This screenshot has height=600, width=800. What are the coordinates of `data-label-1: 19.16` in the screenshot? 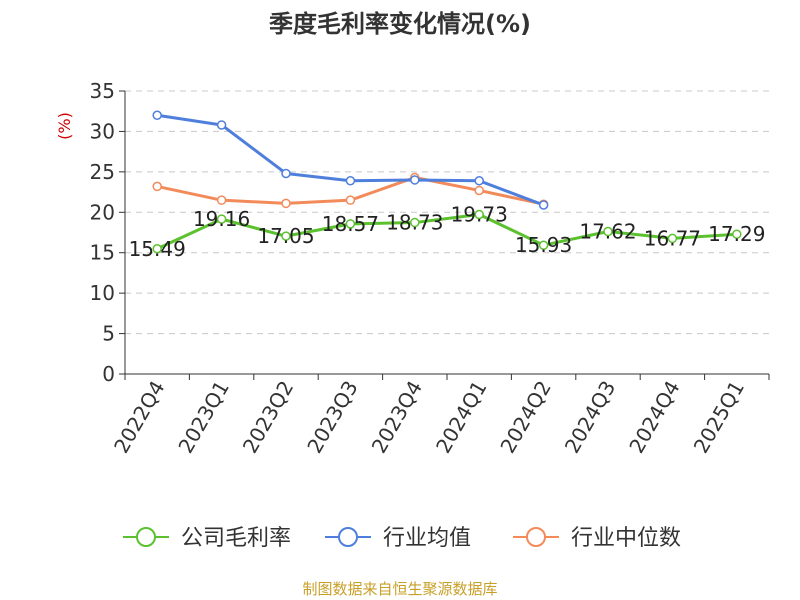 It's located at (221, 219).